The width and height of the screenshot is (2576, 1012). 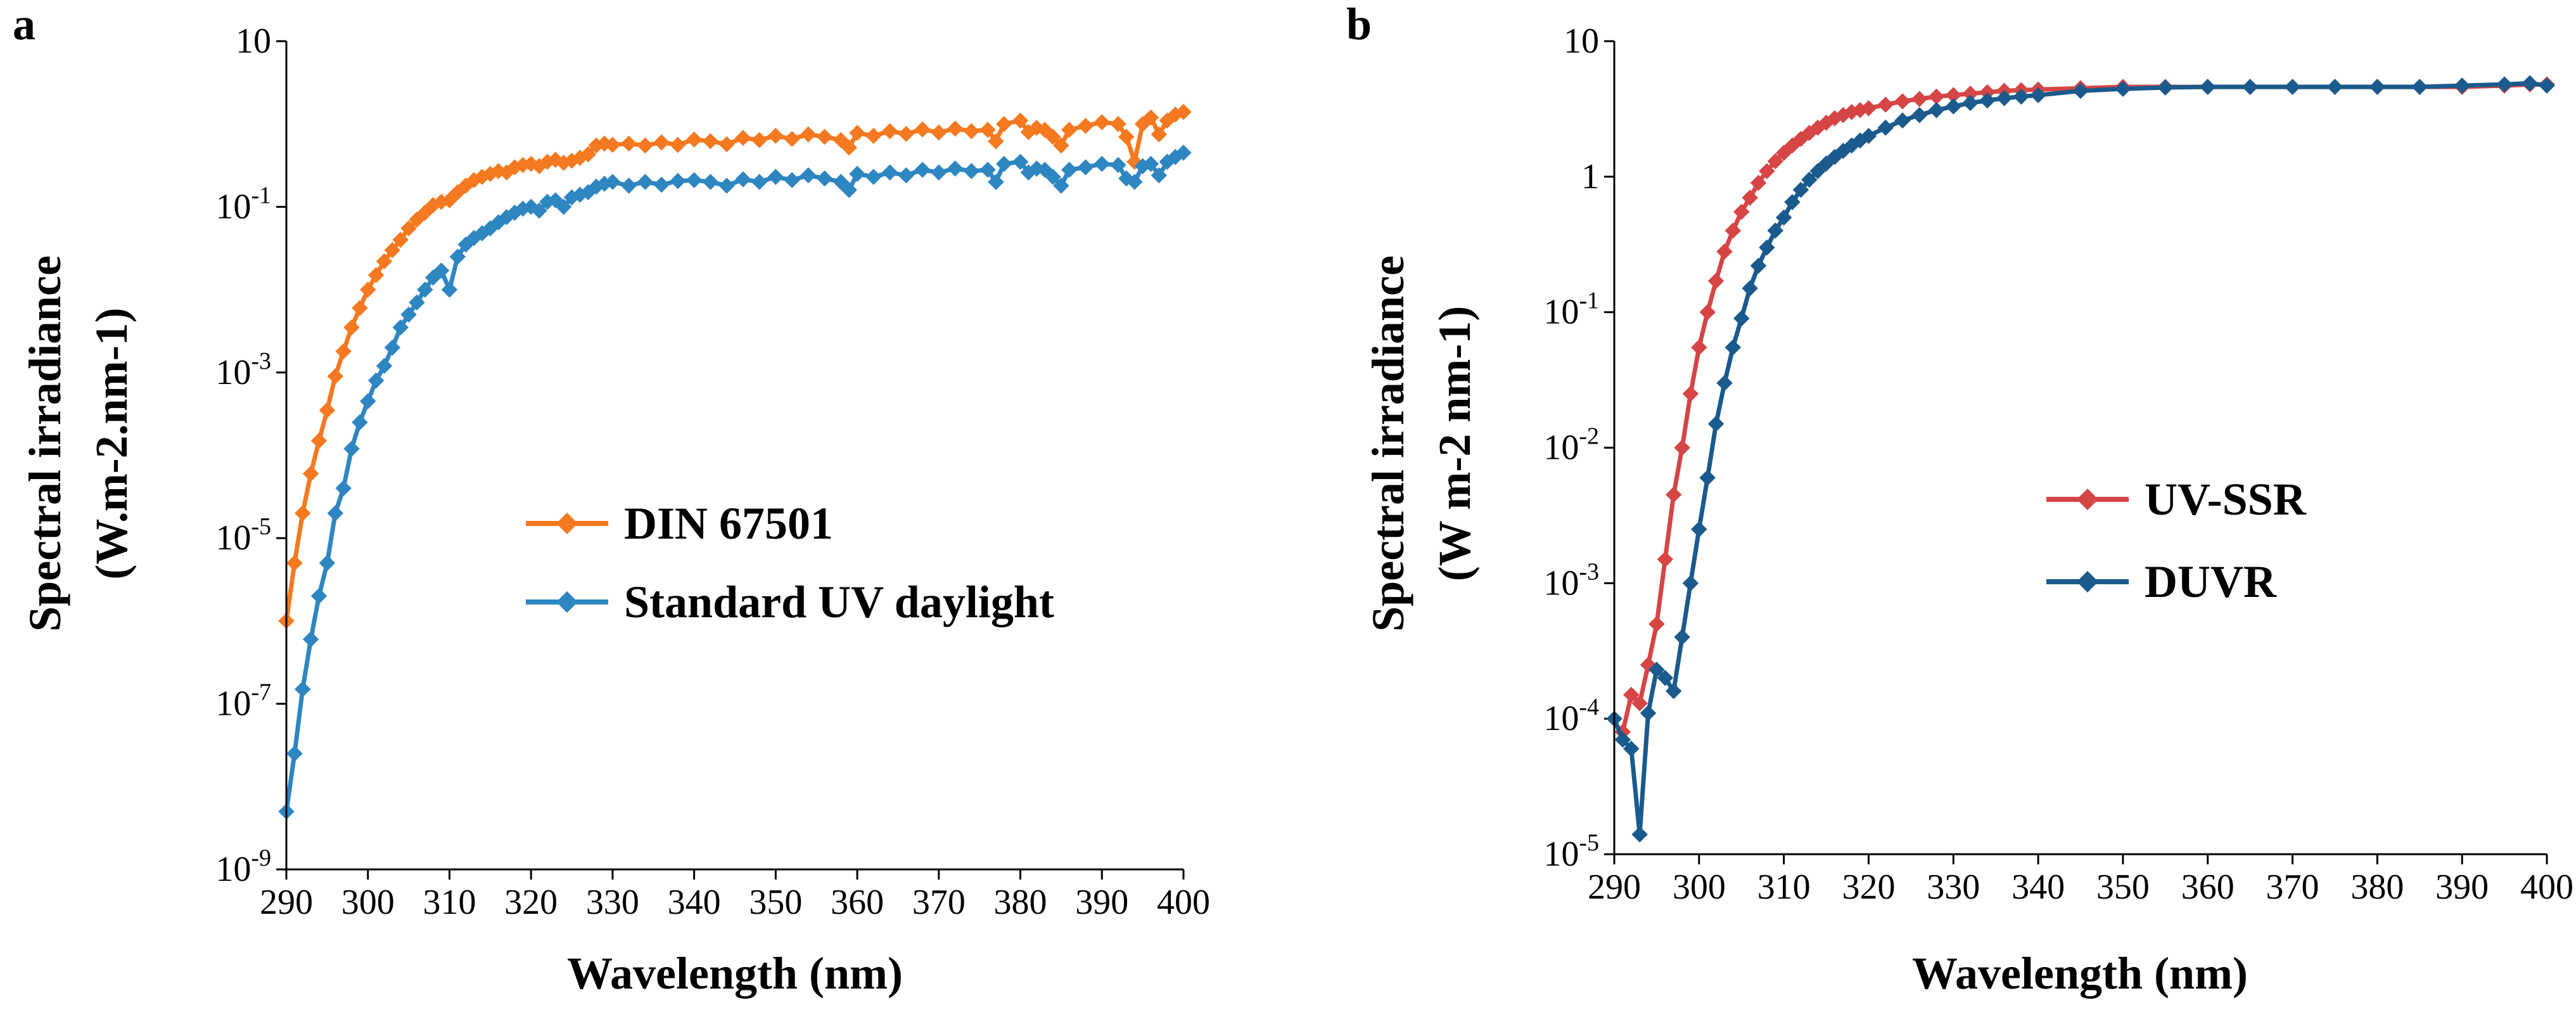 I want to click on x-tick-label: 390, so click(x=1102, y=902).